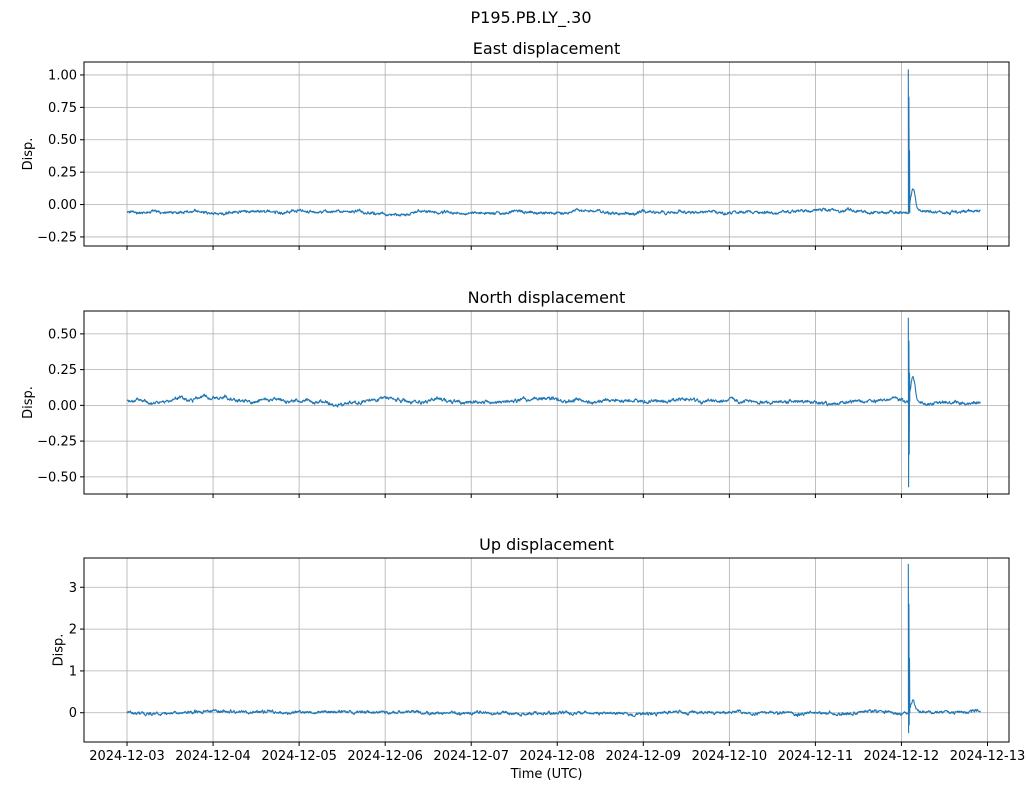  What do you see at coordinates (902, 756) in the screenshot?
I see `x-tick-label: 2024-12-12` at bounding box center [902, 756].